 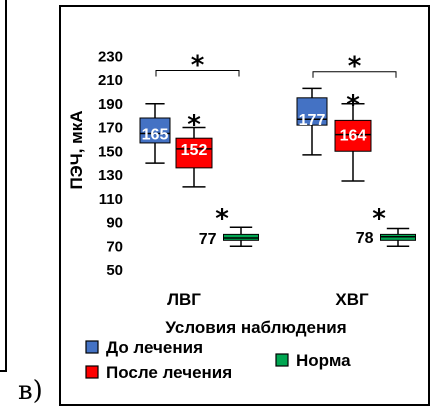 What do you see at coordinates (110, 80) in the screenshot?
I see `y-tick-label: 210` at bounding box center [110, 80].